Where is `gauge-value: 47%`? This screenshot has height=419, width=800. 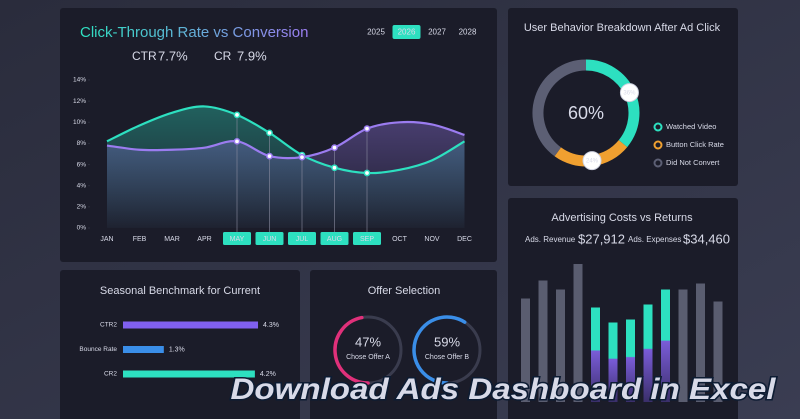
gauge-value: 47% is located at coordinates (368, 341).